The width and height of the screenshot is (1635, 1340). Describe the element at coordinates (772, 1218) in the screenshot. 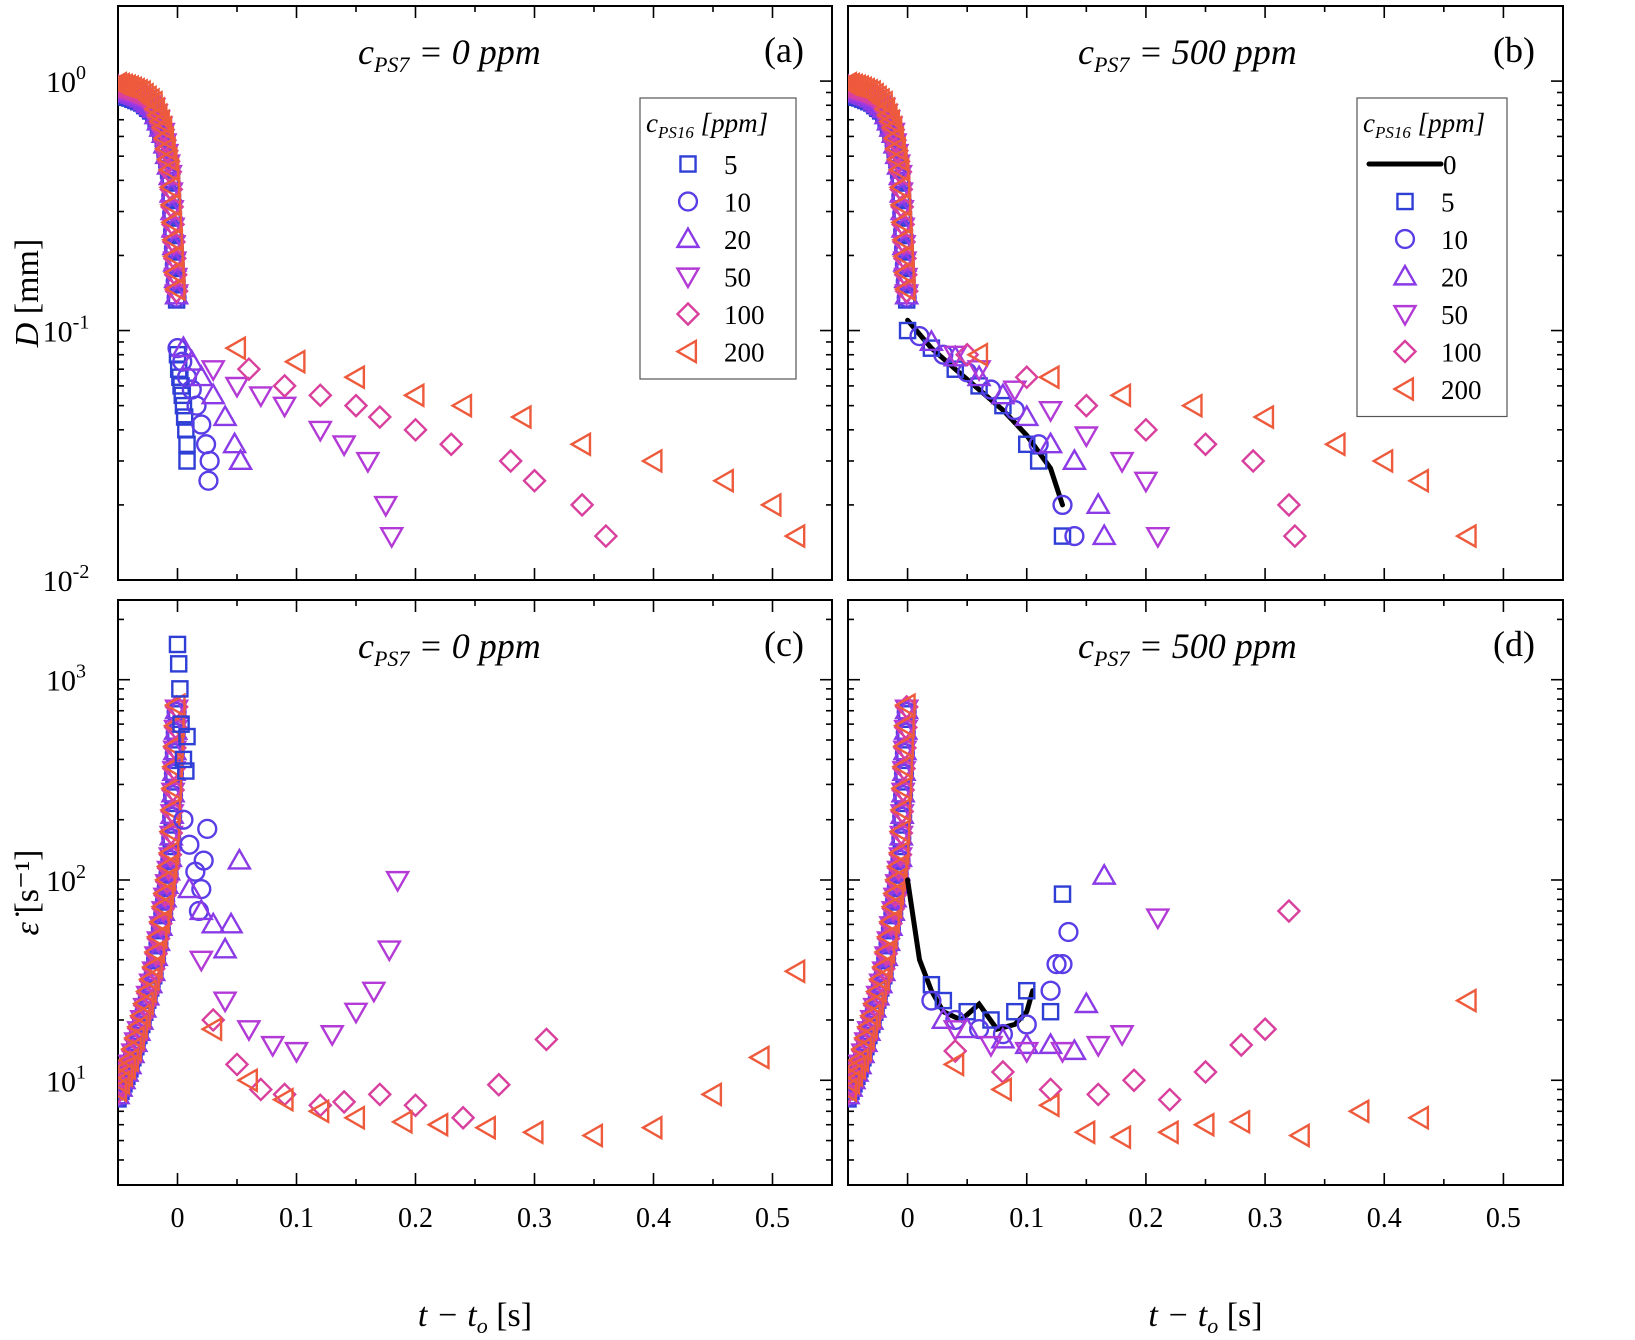

I see `x-tick-label: 0.5` at that location.